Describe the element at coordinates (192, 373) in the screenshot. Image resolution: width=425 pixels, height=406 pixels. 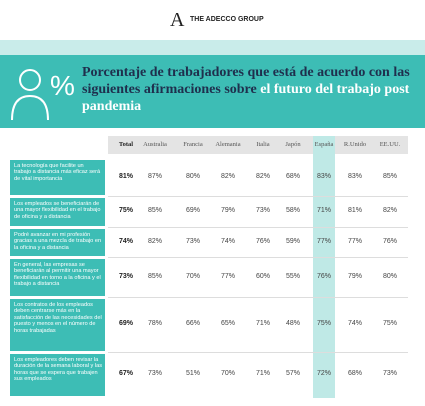
I see `cell: 51%` at that location.